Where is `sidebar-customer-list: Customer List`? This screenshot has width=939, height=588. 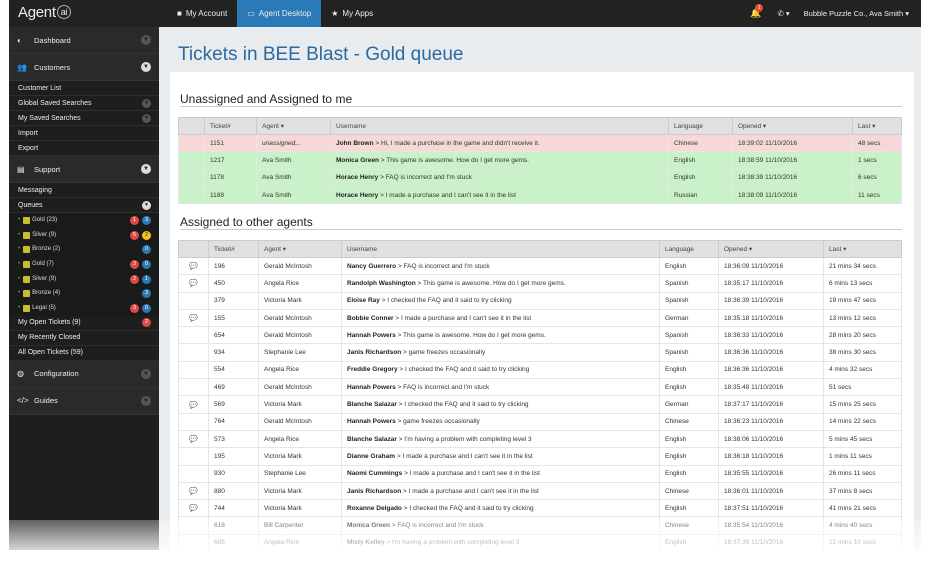 sidebar-customer-list: Customer List is located at coordinates (84, 88).